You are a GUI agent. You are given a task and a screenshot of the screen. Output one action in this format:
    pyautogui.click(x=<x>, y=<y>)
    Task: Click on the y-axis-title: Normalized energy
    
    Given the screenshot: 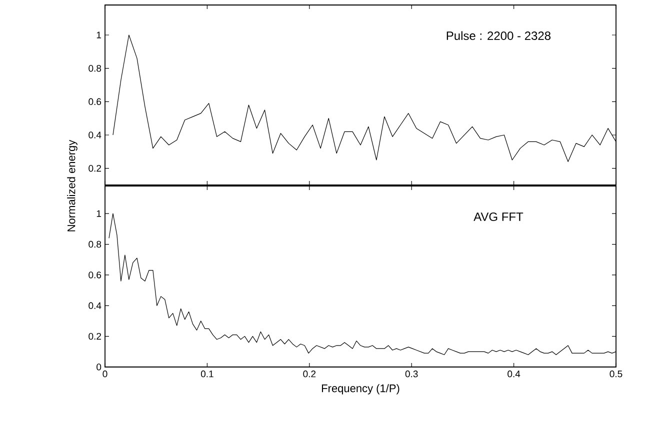 What is the action you would take?
    pyautogui.click(x=72, y=186)
    